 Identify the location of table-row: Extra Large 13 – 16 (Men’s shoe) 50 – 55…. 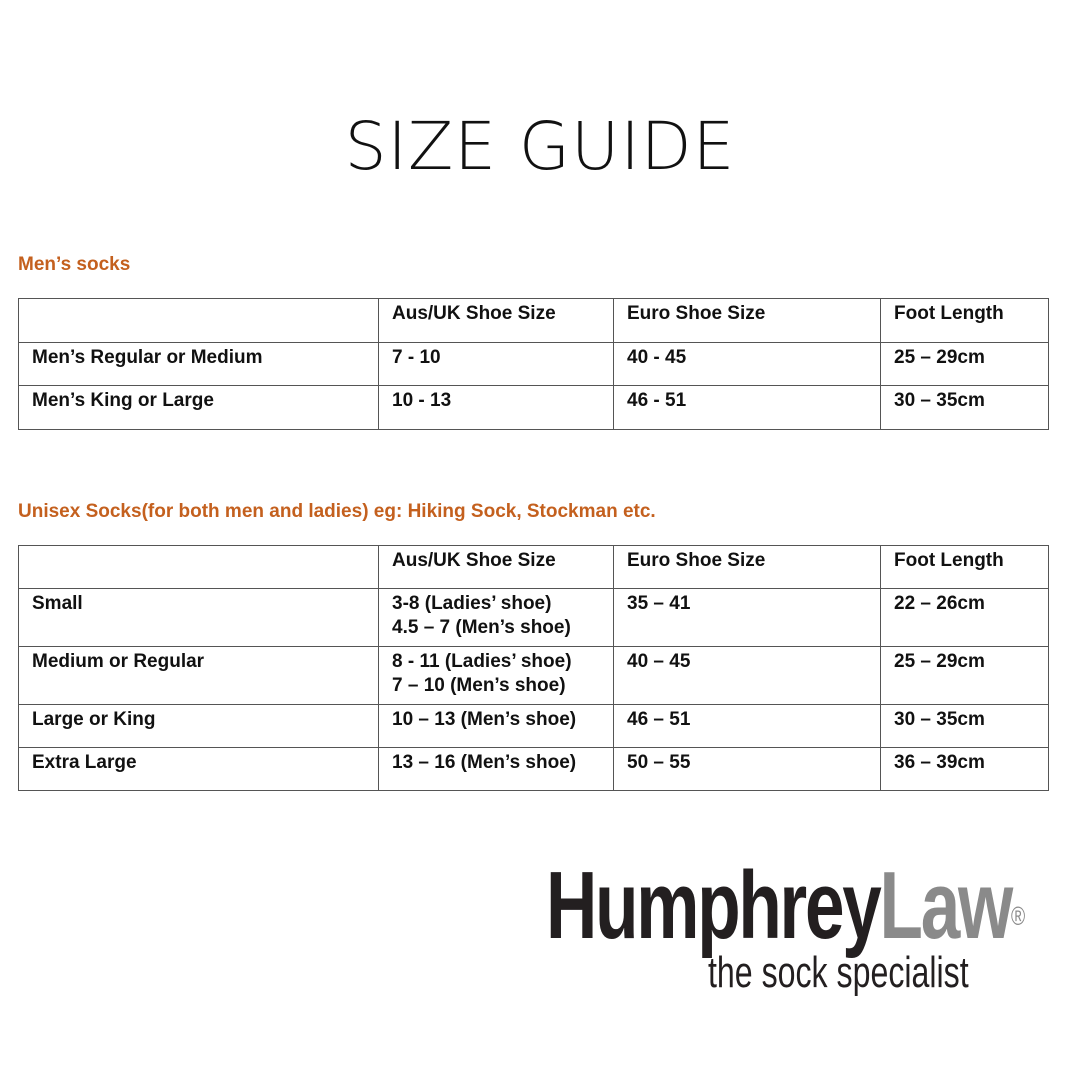
(533, 769).